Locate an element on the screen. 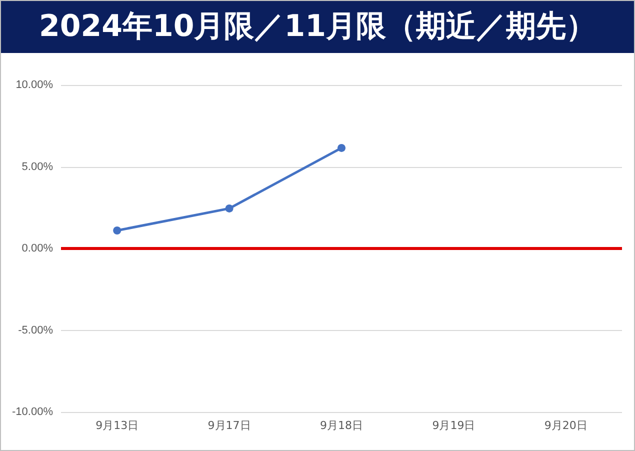 The width and height of the screenshot is (635, 451). y-tick-label: -5.00% is located at coordinates (36, 330).